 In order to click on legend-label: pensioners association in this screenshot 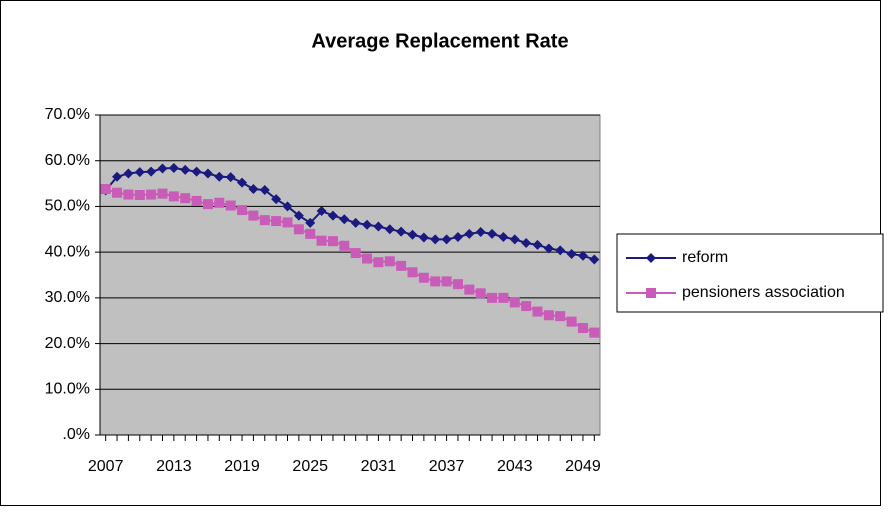, I will do `click(763, 292)`.